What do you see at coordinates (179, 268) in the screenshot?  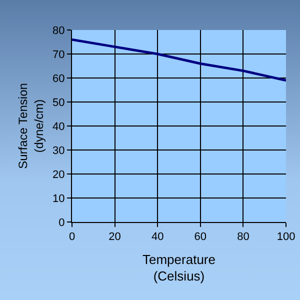 I see `x-axis-title: Temperature (Celsius)` at bounding box center [179, 268].